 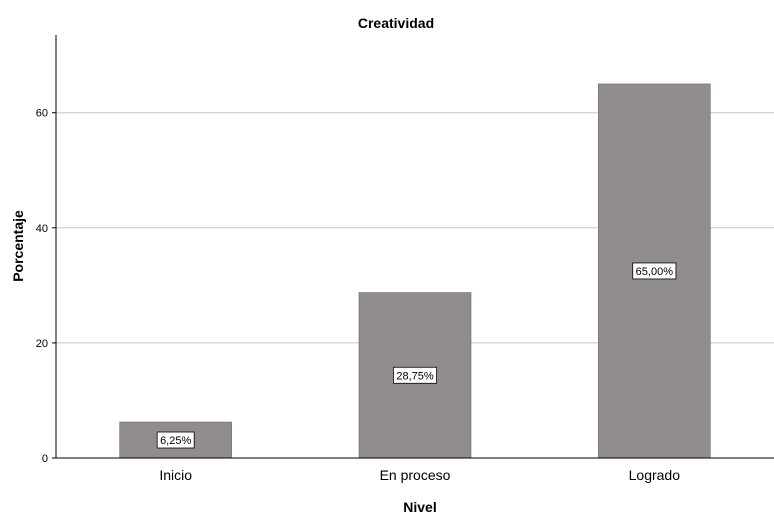 I want to click on x-tick-labels: Inicio En proceso Logrado, so click(x=419, y=475).